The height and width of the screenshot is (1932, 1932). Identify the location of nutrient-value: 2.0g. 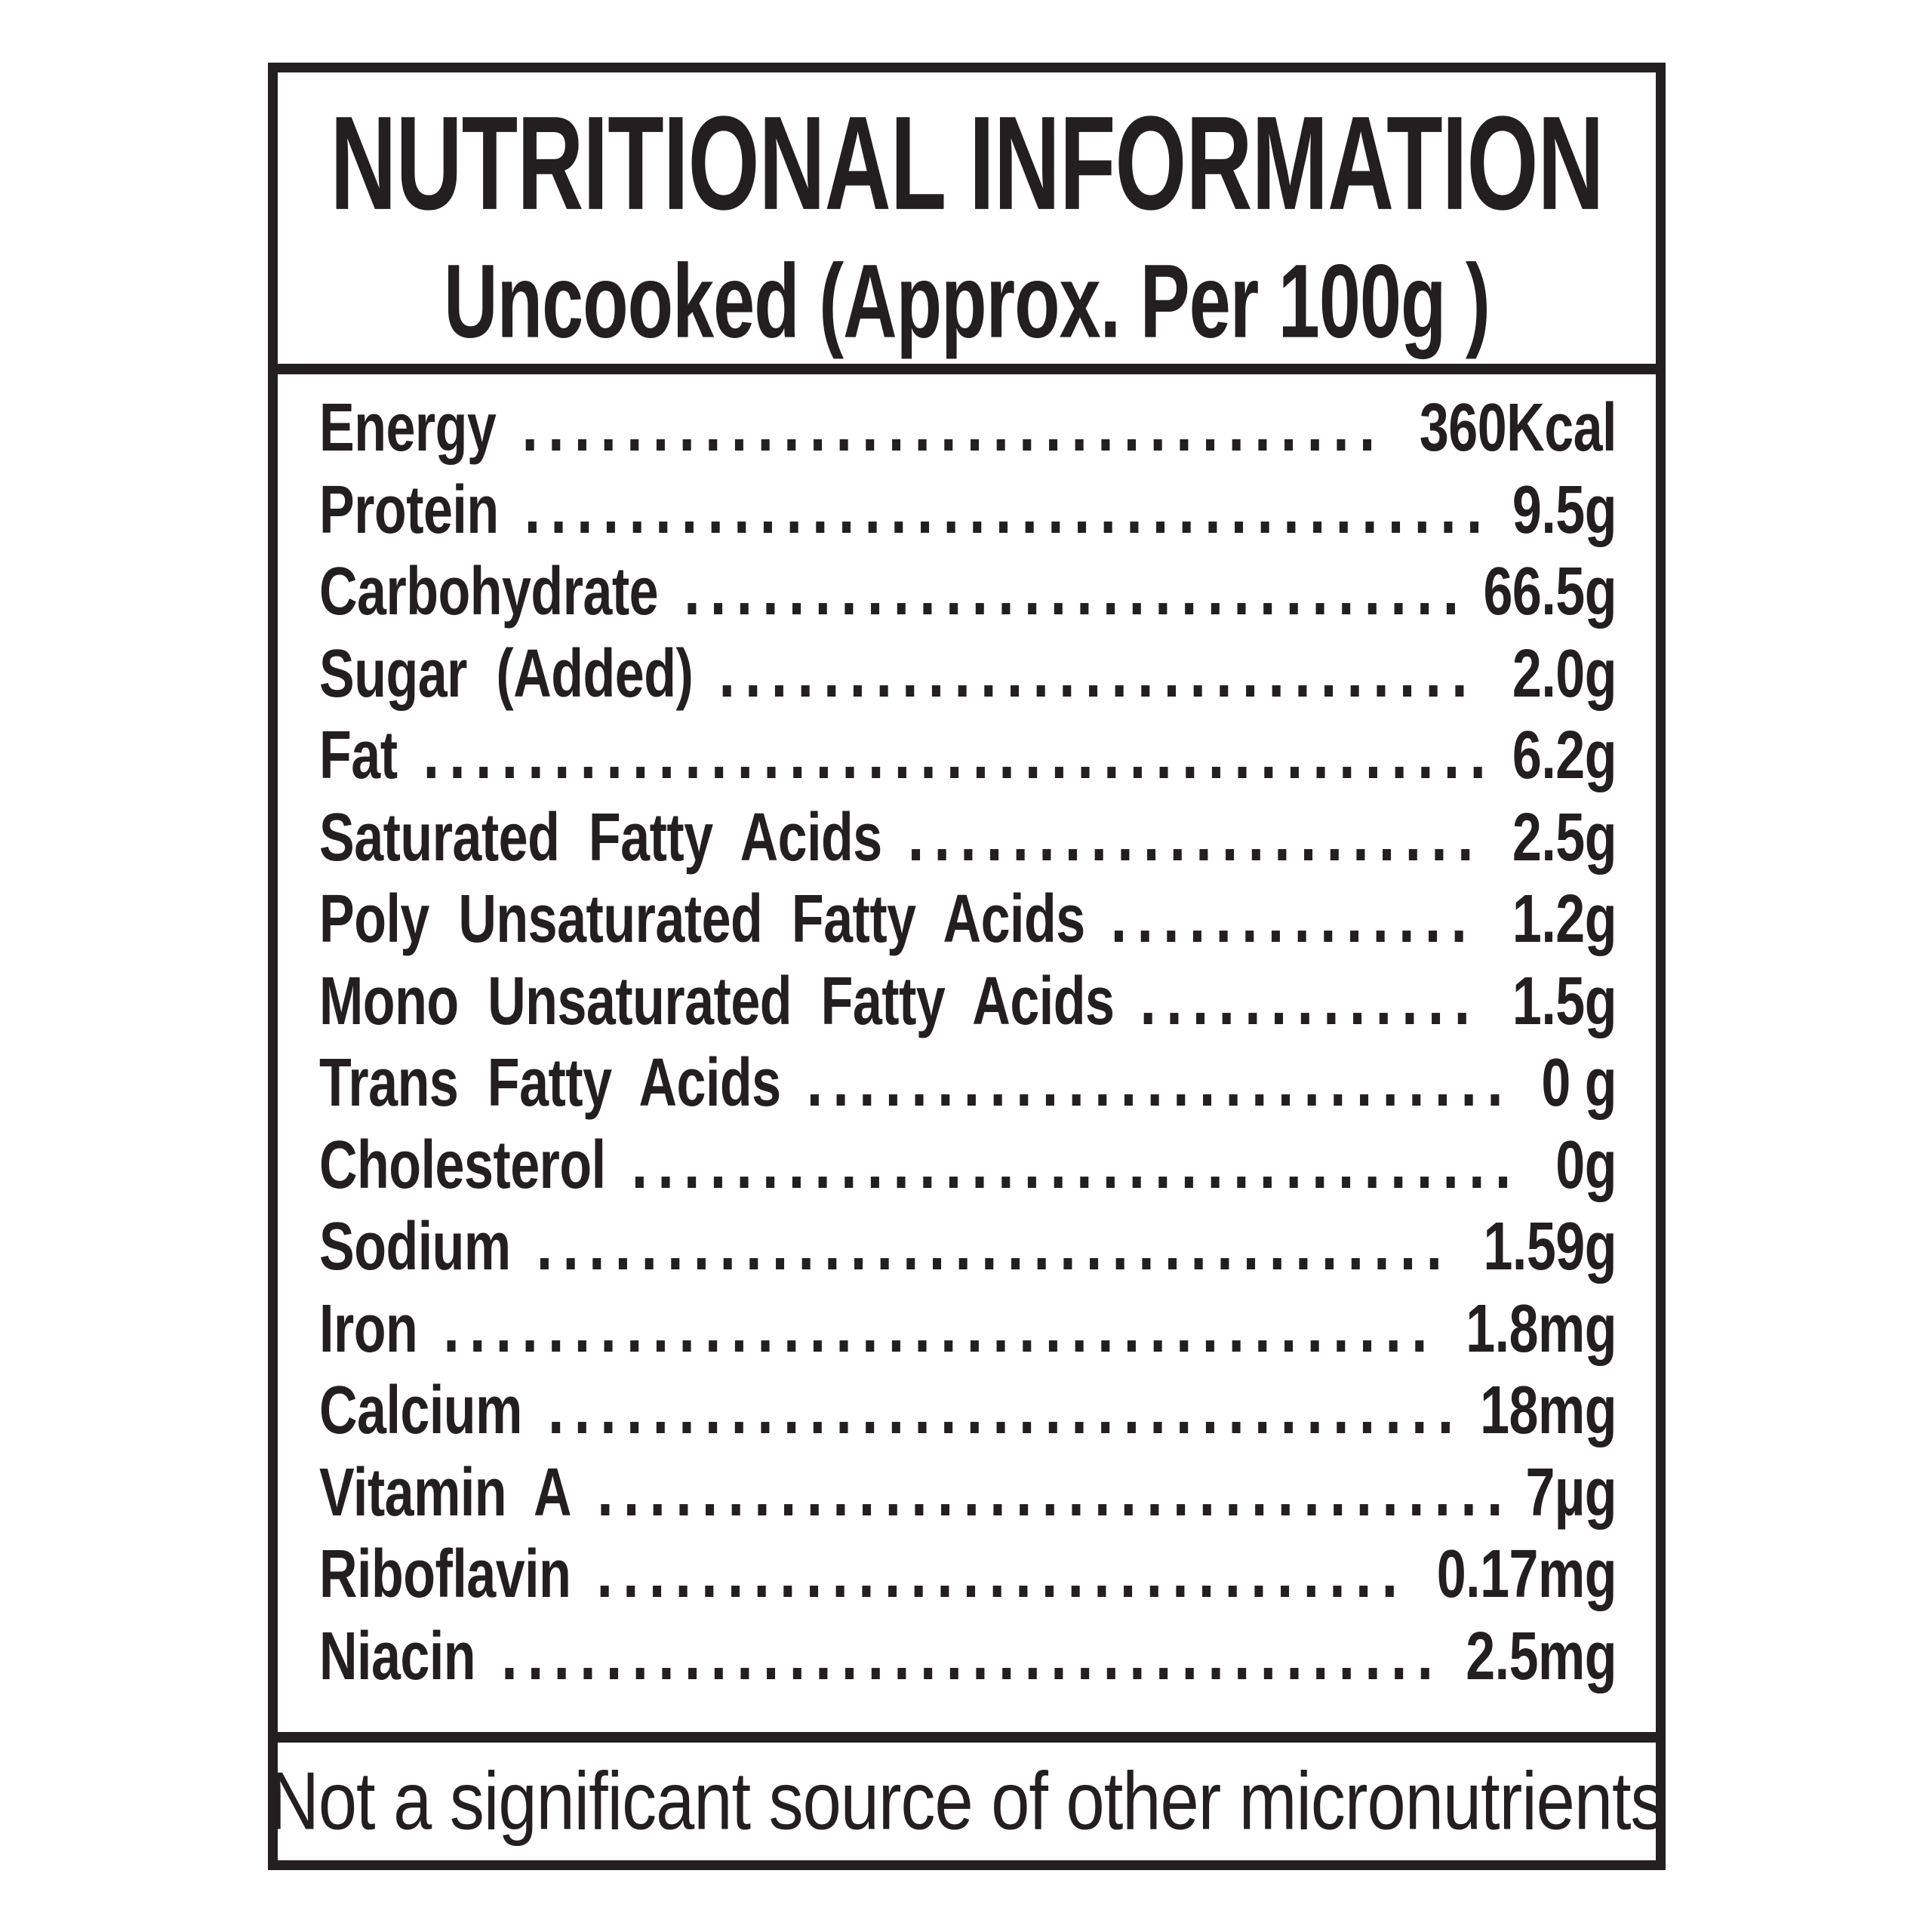
(1564, 673).